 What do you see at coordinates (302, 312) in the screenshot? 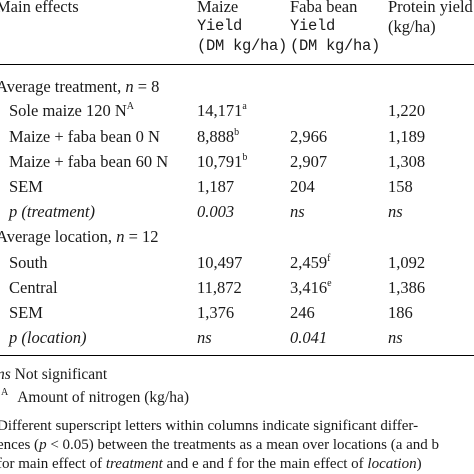
I see `cell-faba-yield: 246` at bounding box center [302, 312].